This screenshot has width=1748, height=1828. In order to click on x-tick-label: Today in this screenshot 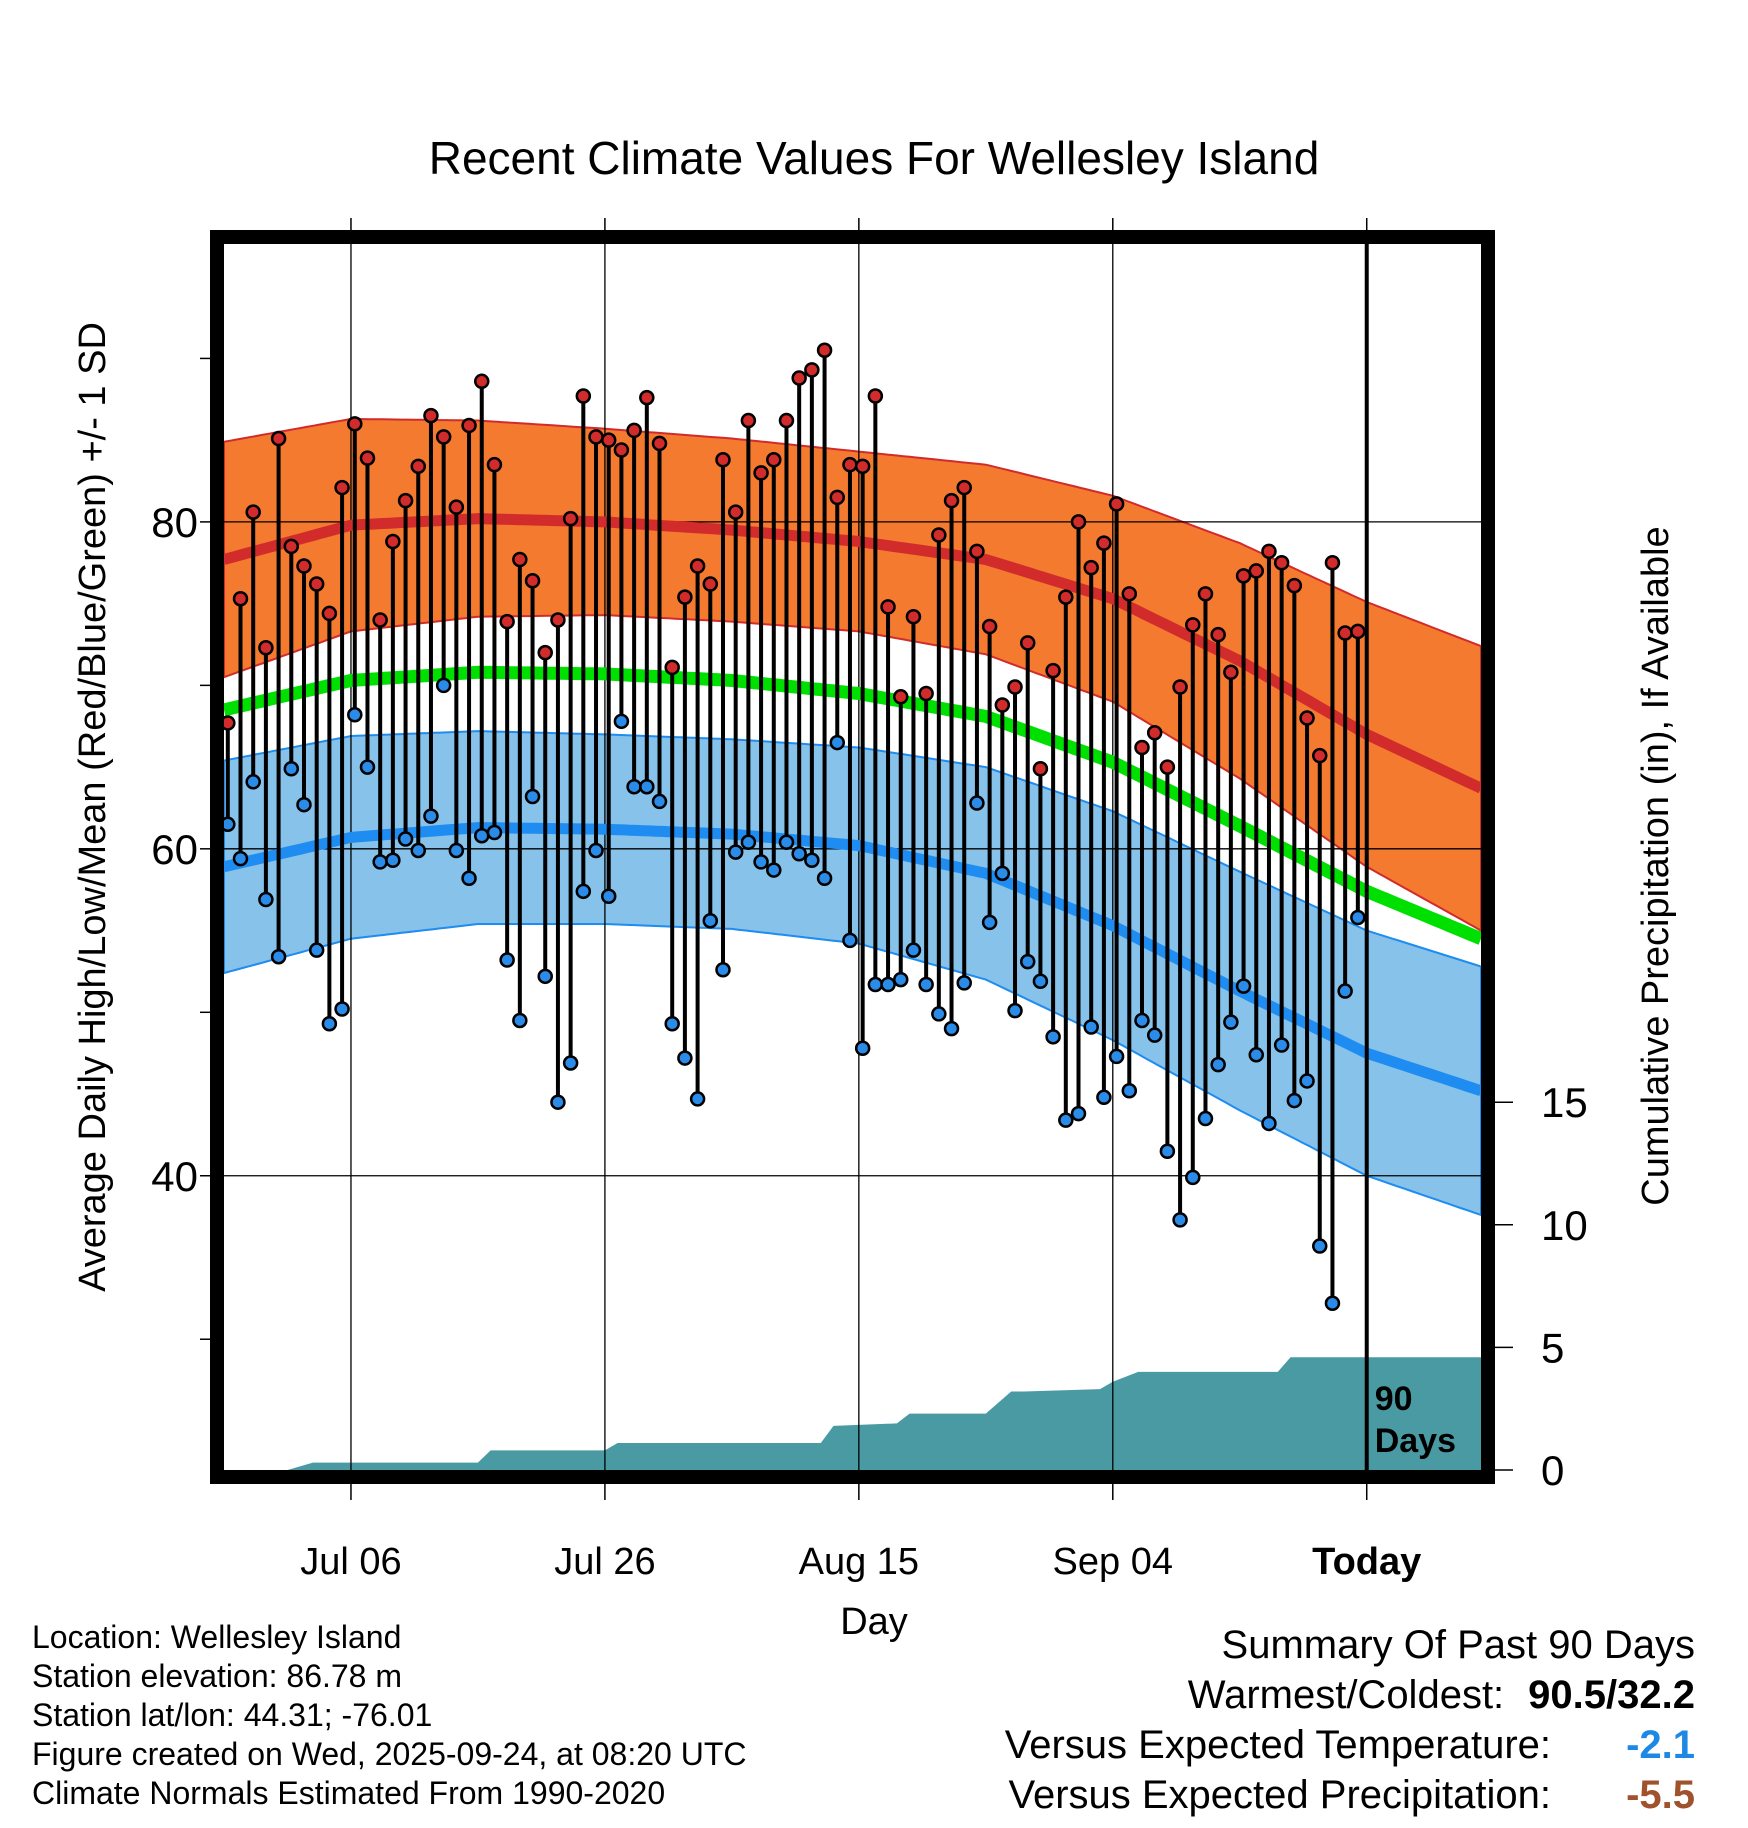, I will do `click(1366, 1562)`.